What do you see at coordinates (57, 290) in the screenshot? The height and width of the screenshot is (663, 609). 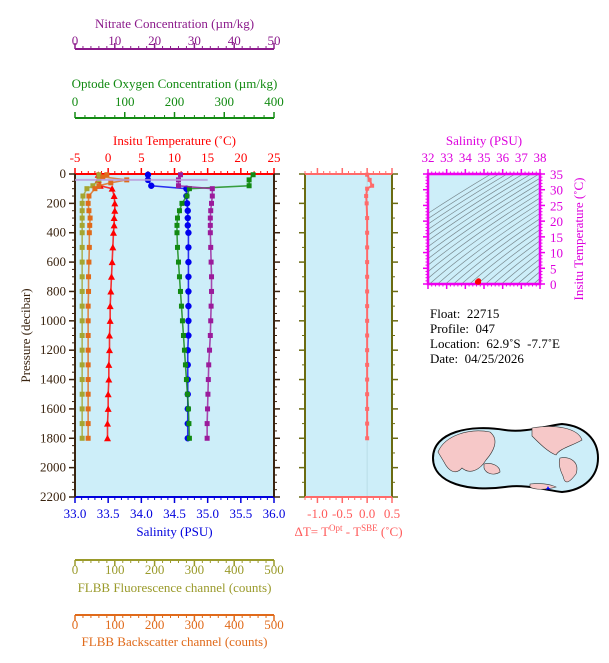 I see `tick-label: 800` at bounding box center [57, 290].